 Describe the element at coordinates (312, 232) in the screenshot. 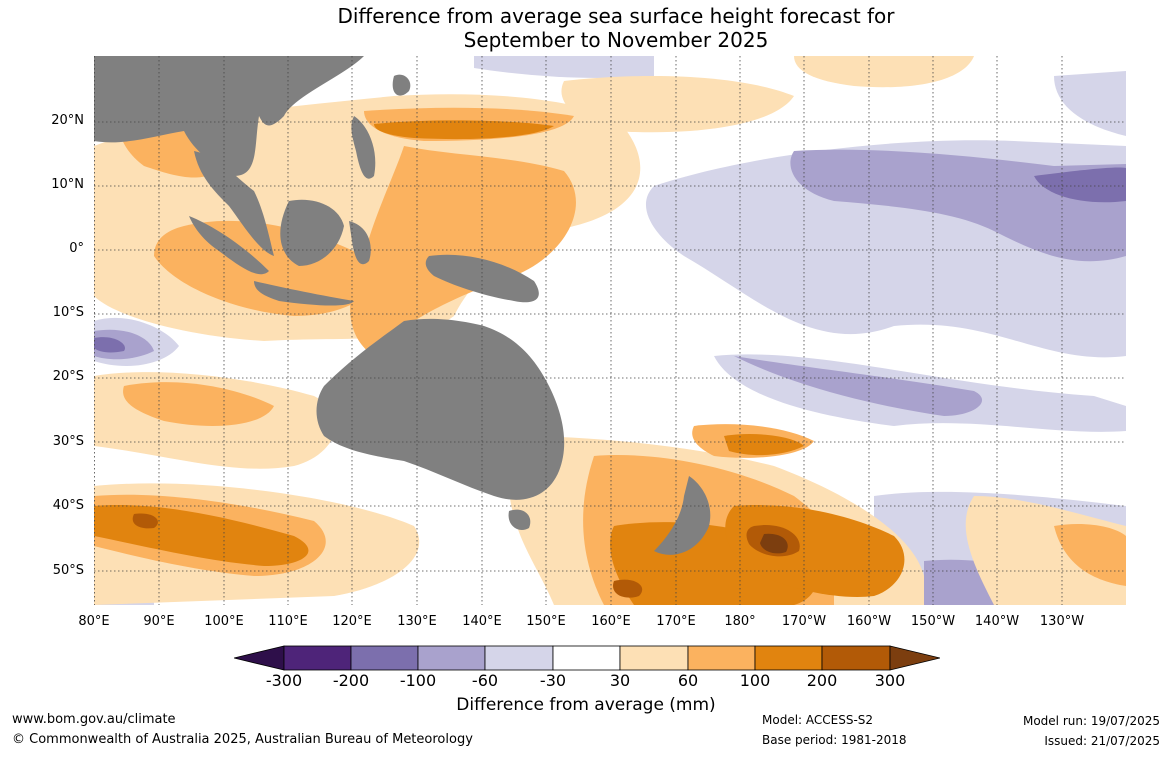

I see `borneo-landmass` at that location.